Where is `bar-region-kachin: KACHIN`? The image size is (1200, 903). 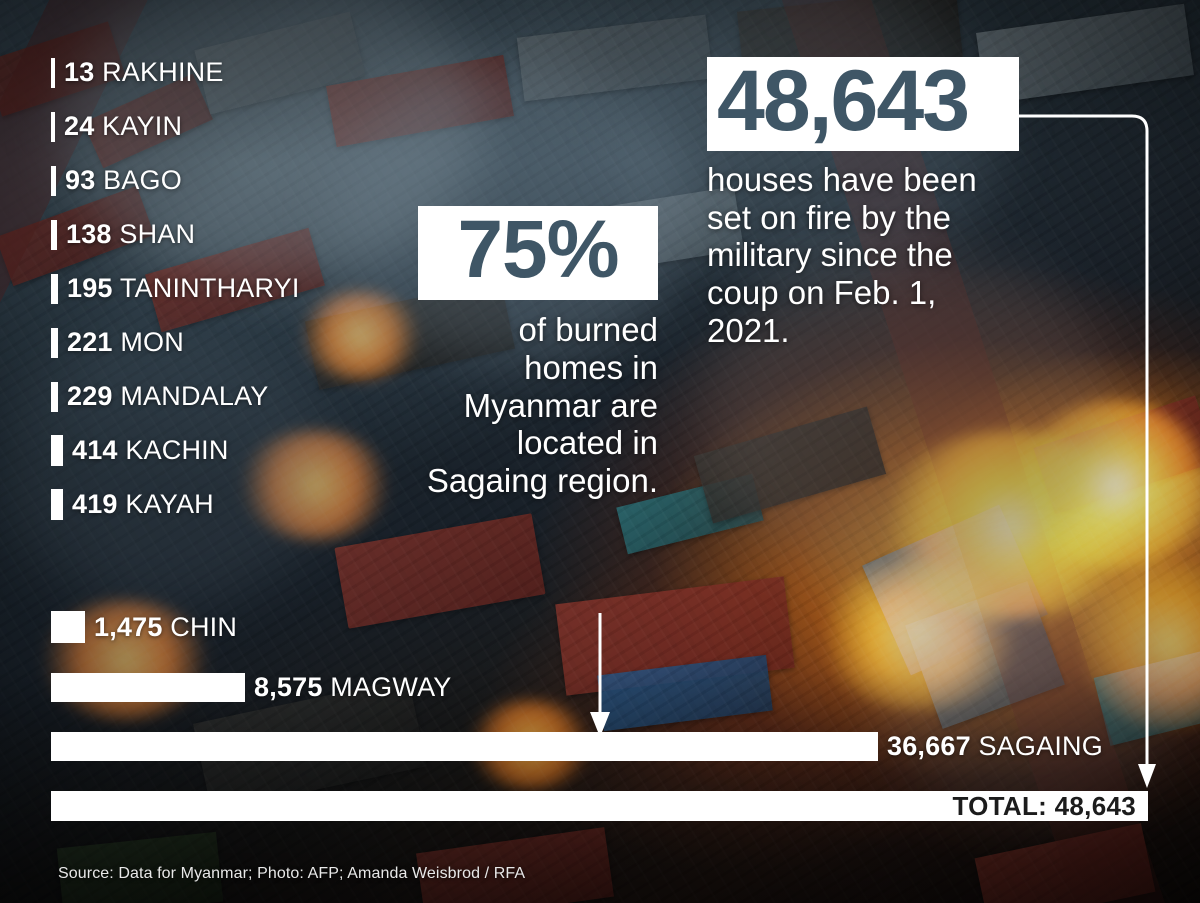
bar-region-kachin: KACHIN is located at coordinates (177, 450).